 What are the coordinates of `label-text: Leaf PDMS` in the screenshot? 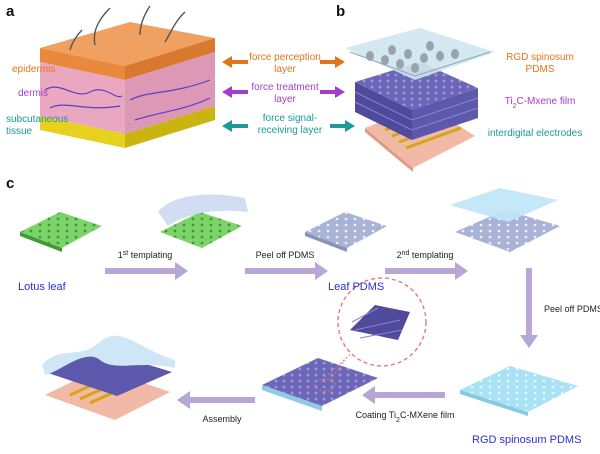 It's located at (356, 287).